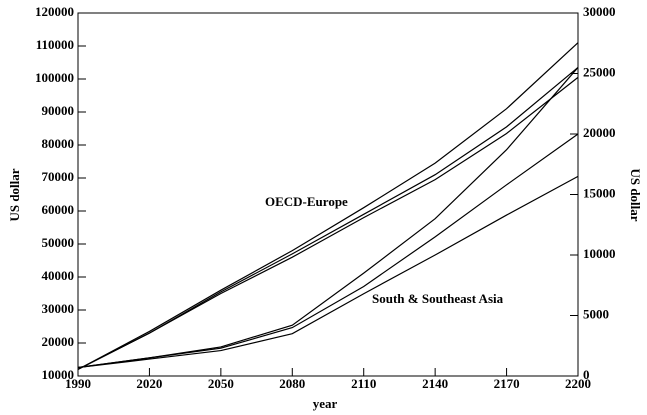 The image size is (647, 415). What do you see at coordinates (14, 194) in the screenshot?
I see `y-axis-label: US dollar` at bounding box center [14, 194].